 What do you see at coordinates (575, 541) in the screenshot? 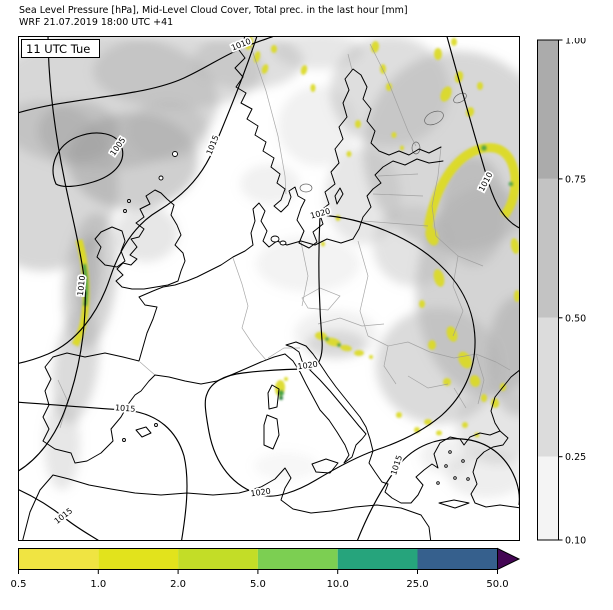
I see `cloud-cbar-tick-label: 0.10` at bounding box center [575, 541].